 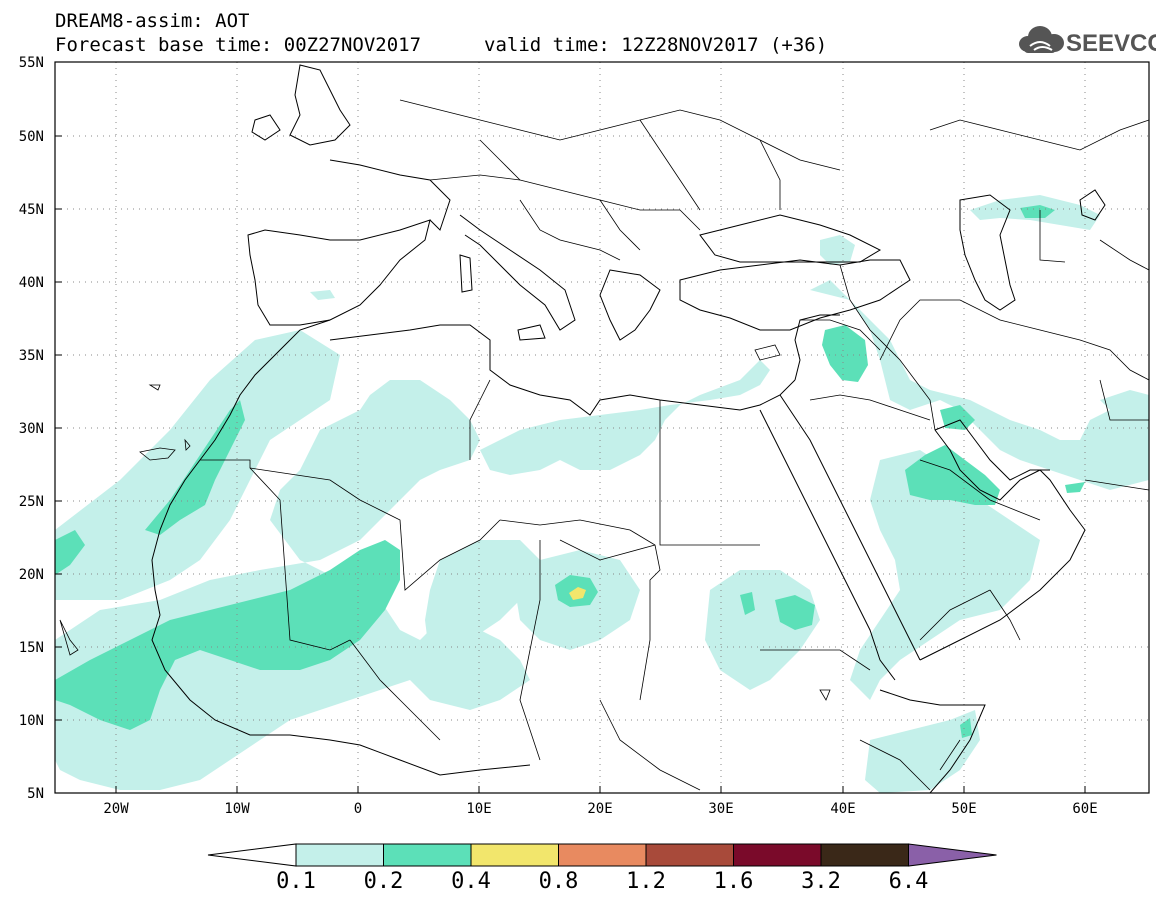 What do you see at coordinates (237, 809) in the screenshot?
I see `lon-label: 10W` at bounding box center [237, 809].